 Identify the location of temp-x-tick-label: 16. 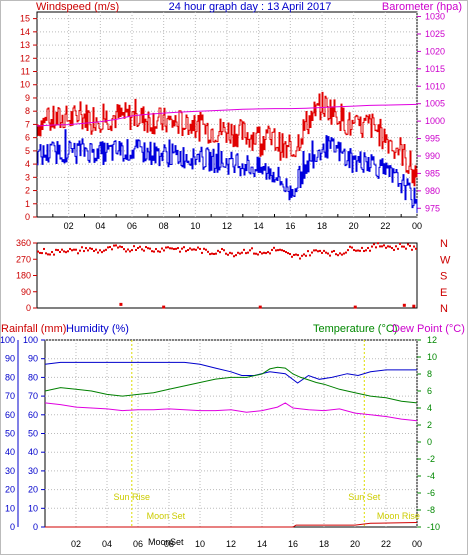
(293, 544).